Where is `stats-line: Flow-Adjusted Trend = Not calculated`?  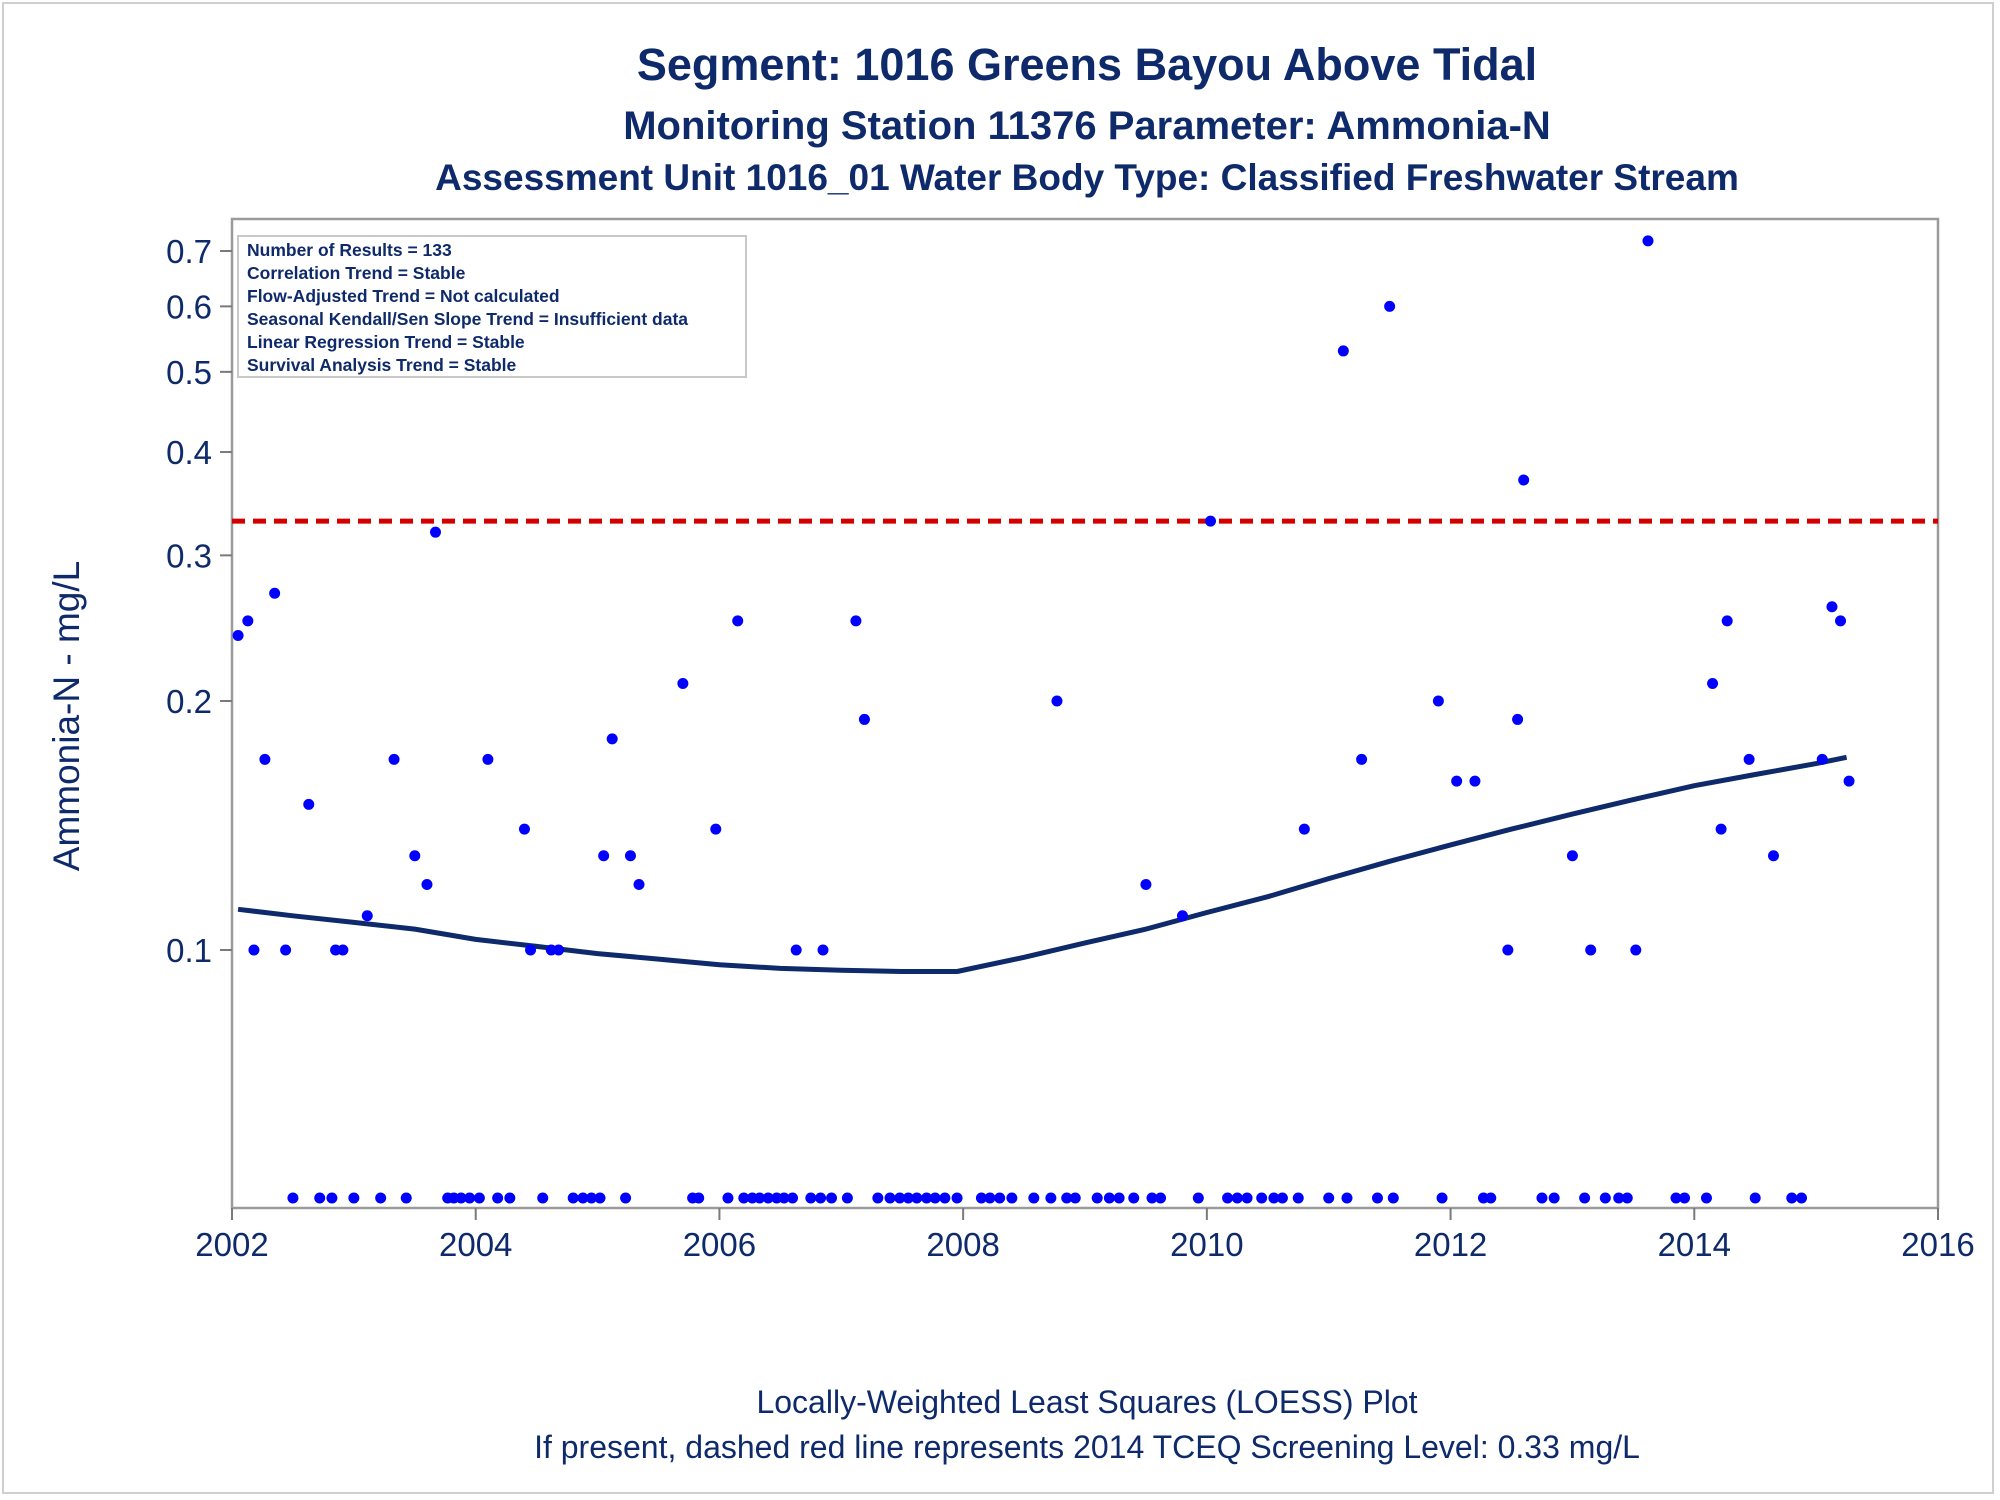
stats-line: Flow-Adjusted Trend = Not calculated is located at coordinates (403, 296).